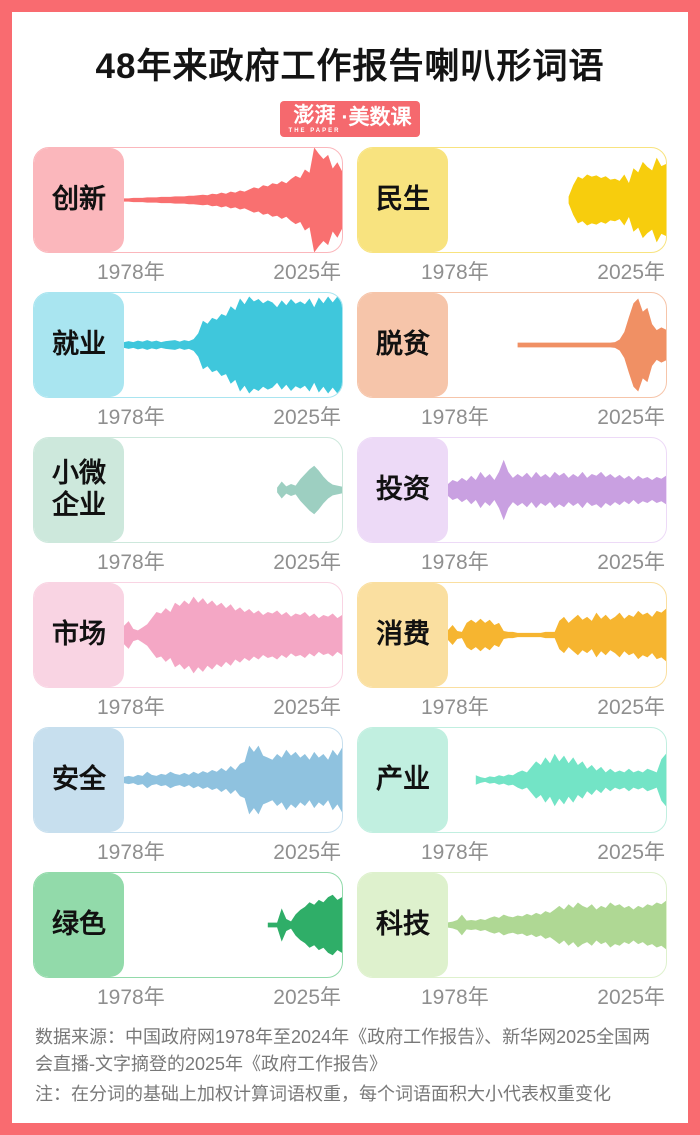  I want to click on word-chart-cell: 绿色 1978年 2025年, so click(188, 940).